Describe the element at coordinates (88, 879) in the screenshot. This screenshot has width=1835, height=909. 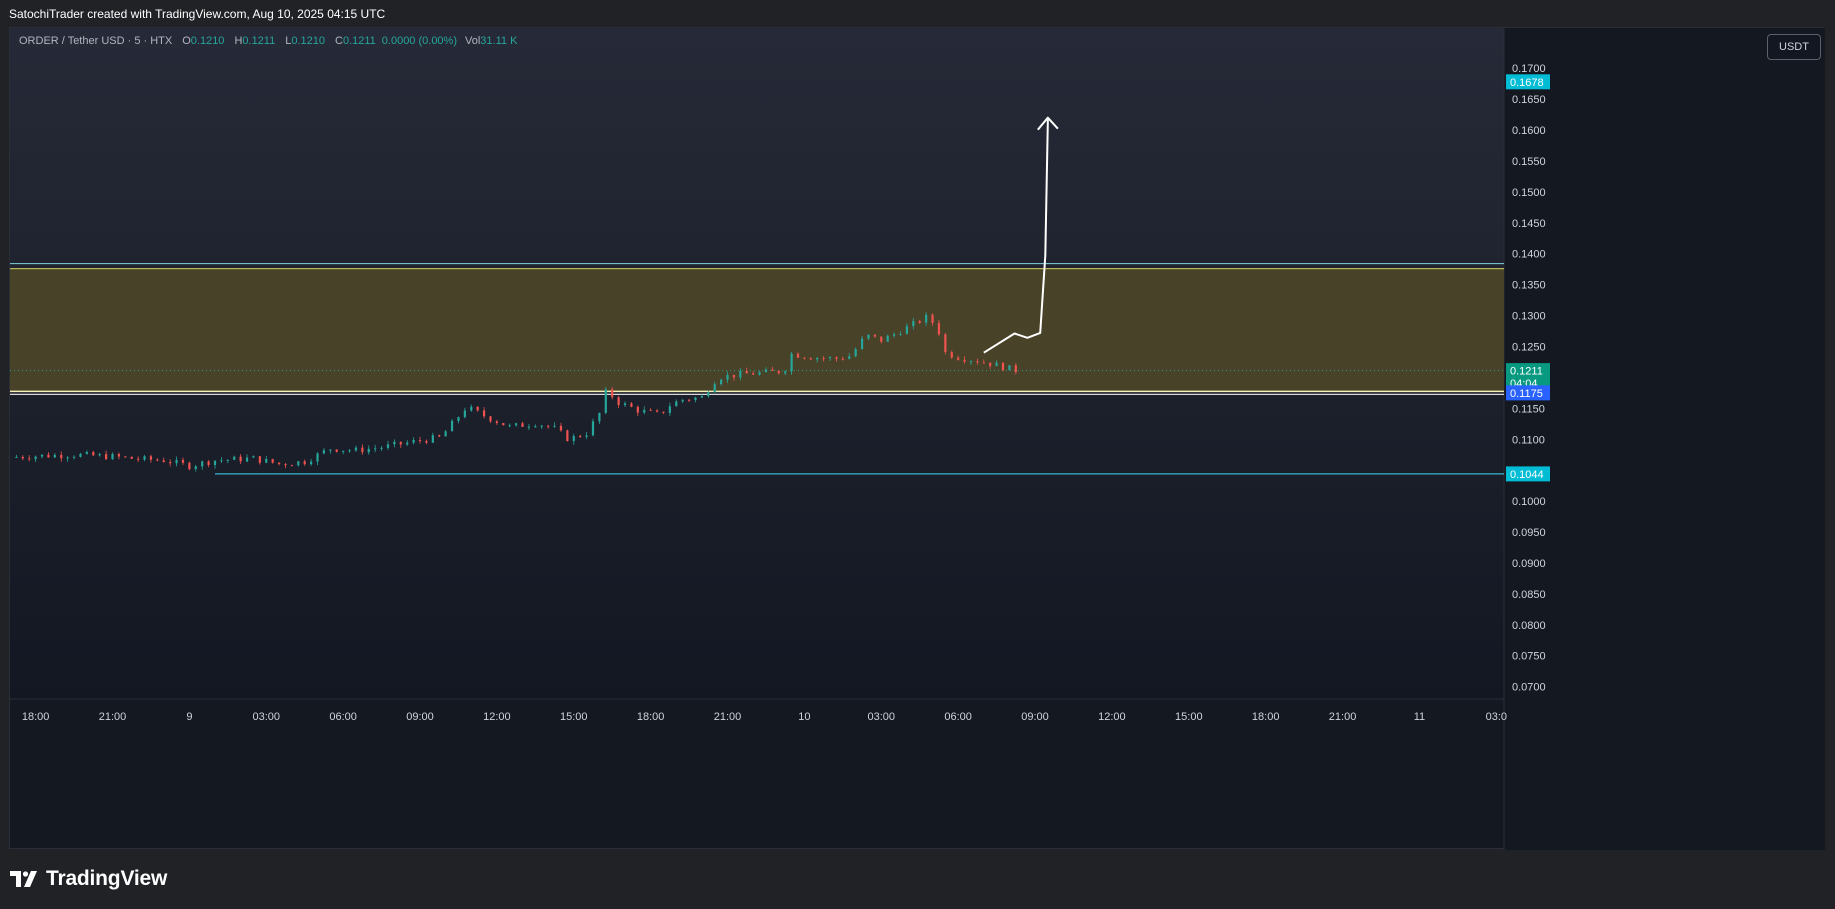
I see `tradingview-logo: TradingView` at that location.